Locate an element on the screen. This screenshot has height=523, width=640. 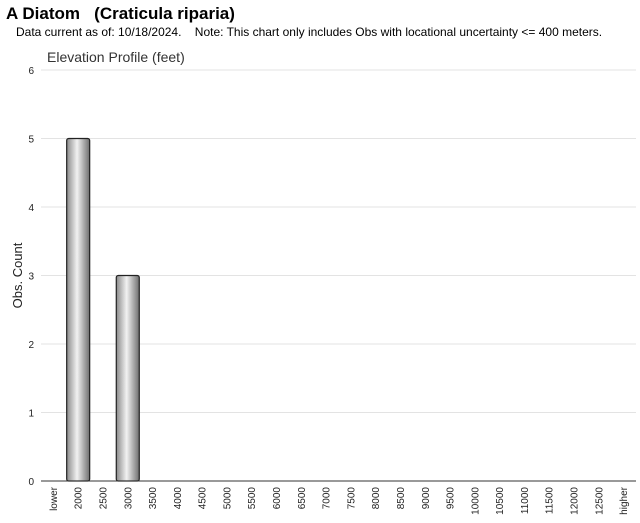
y-tick-labels: 0 1 2 3 4 5 6 is located at coordinates (31, 277).